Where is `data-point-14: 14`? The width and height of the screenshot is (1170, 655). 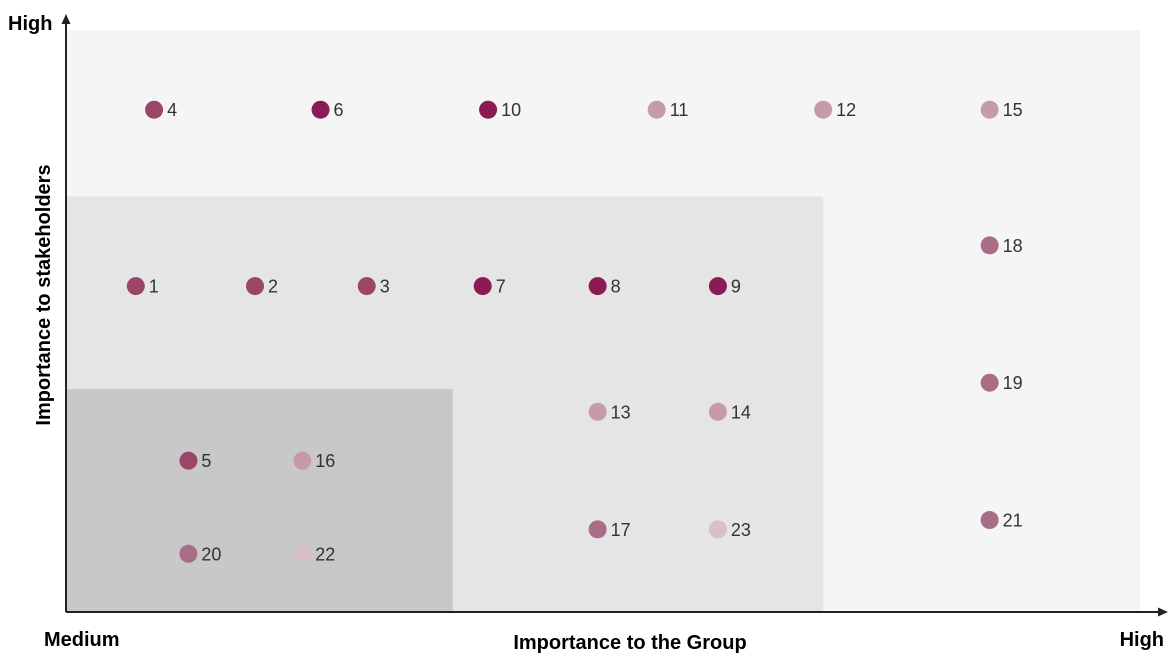 data-point-14: 14 is located at coordinates (729, 412).